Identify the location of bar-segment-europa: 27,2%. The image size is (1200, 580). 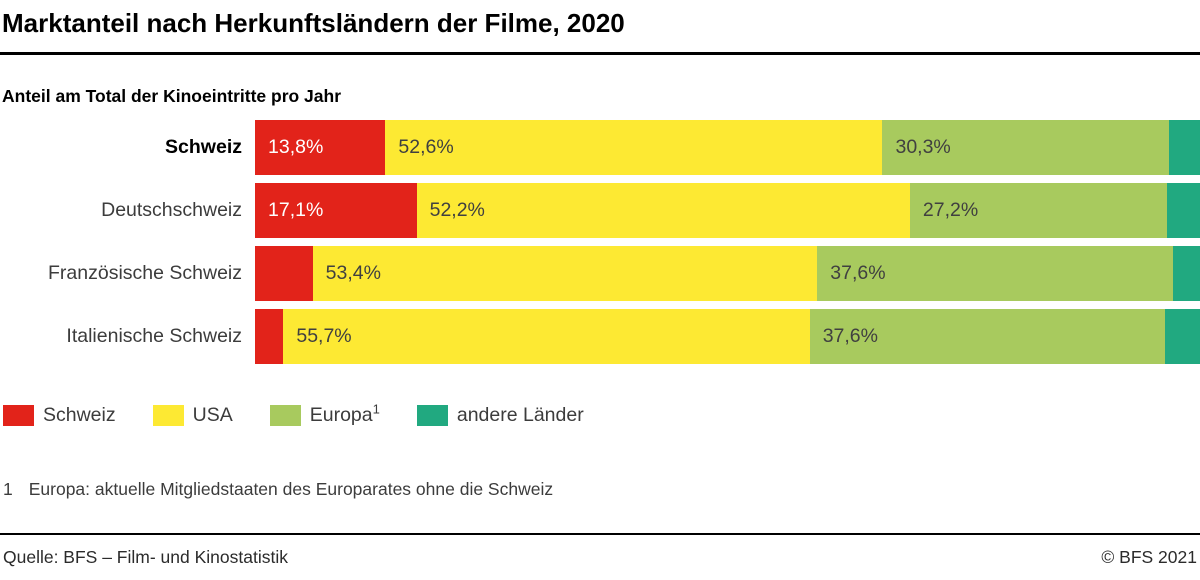
(1038, 210).